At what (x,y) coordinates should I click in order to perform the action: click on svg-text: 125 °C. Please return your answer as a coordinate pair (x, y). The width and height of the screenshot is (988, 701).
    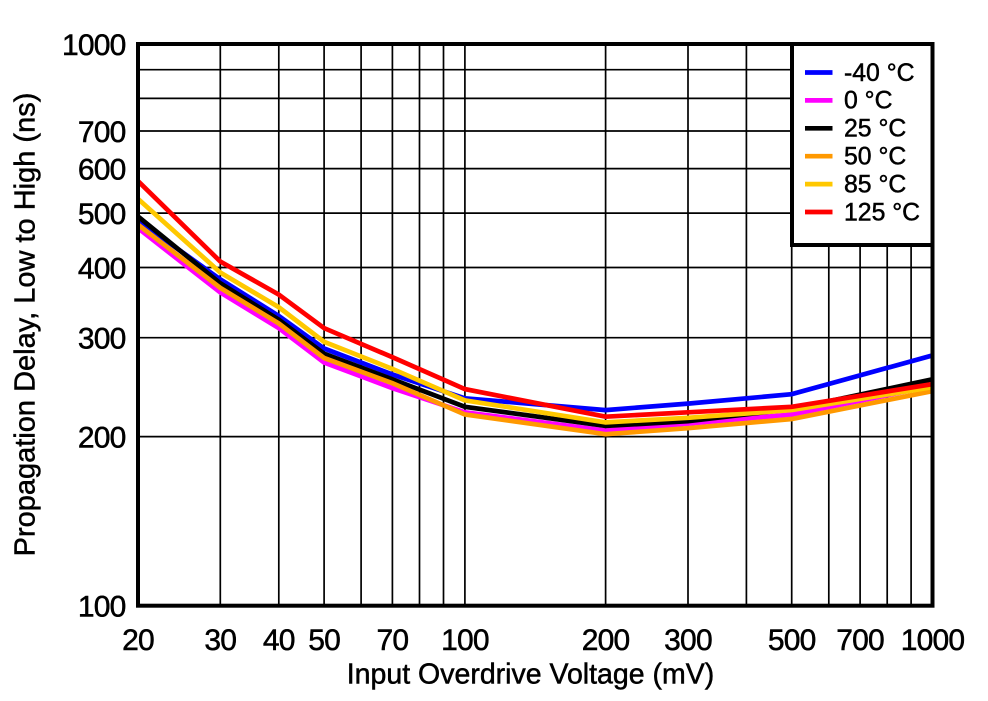
    Looking at the image, I should click on (882, 212).